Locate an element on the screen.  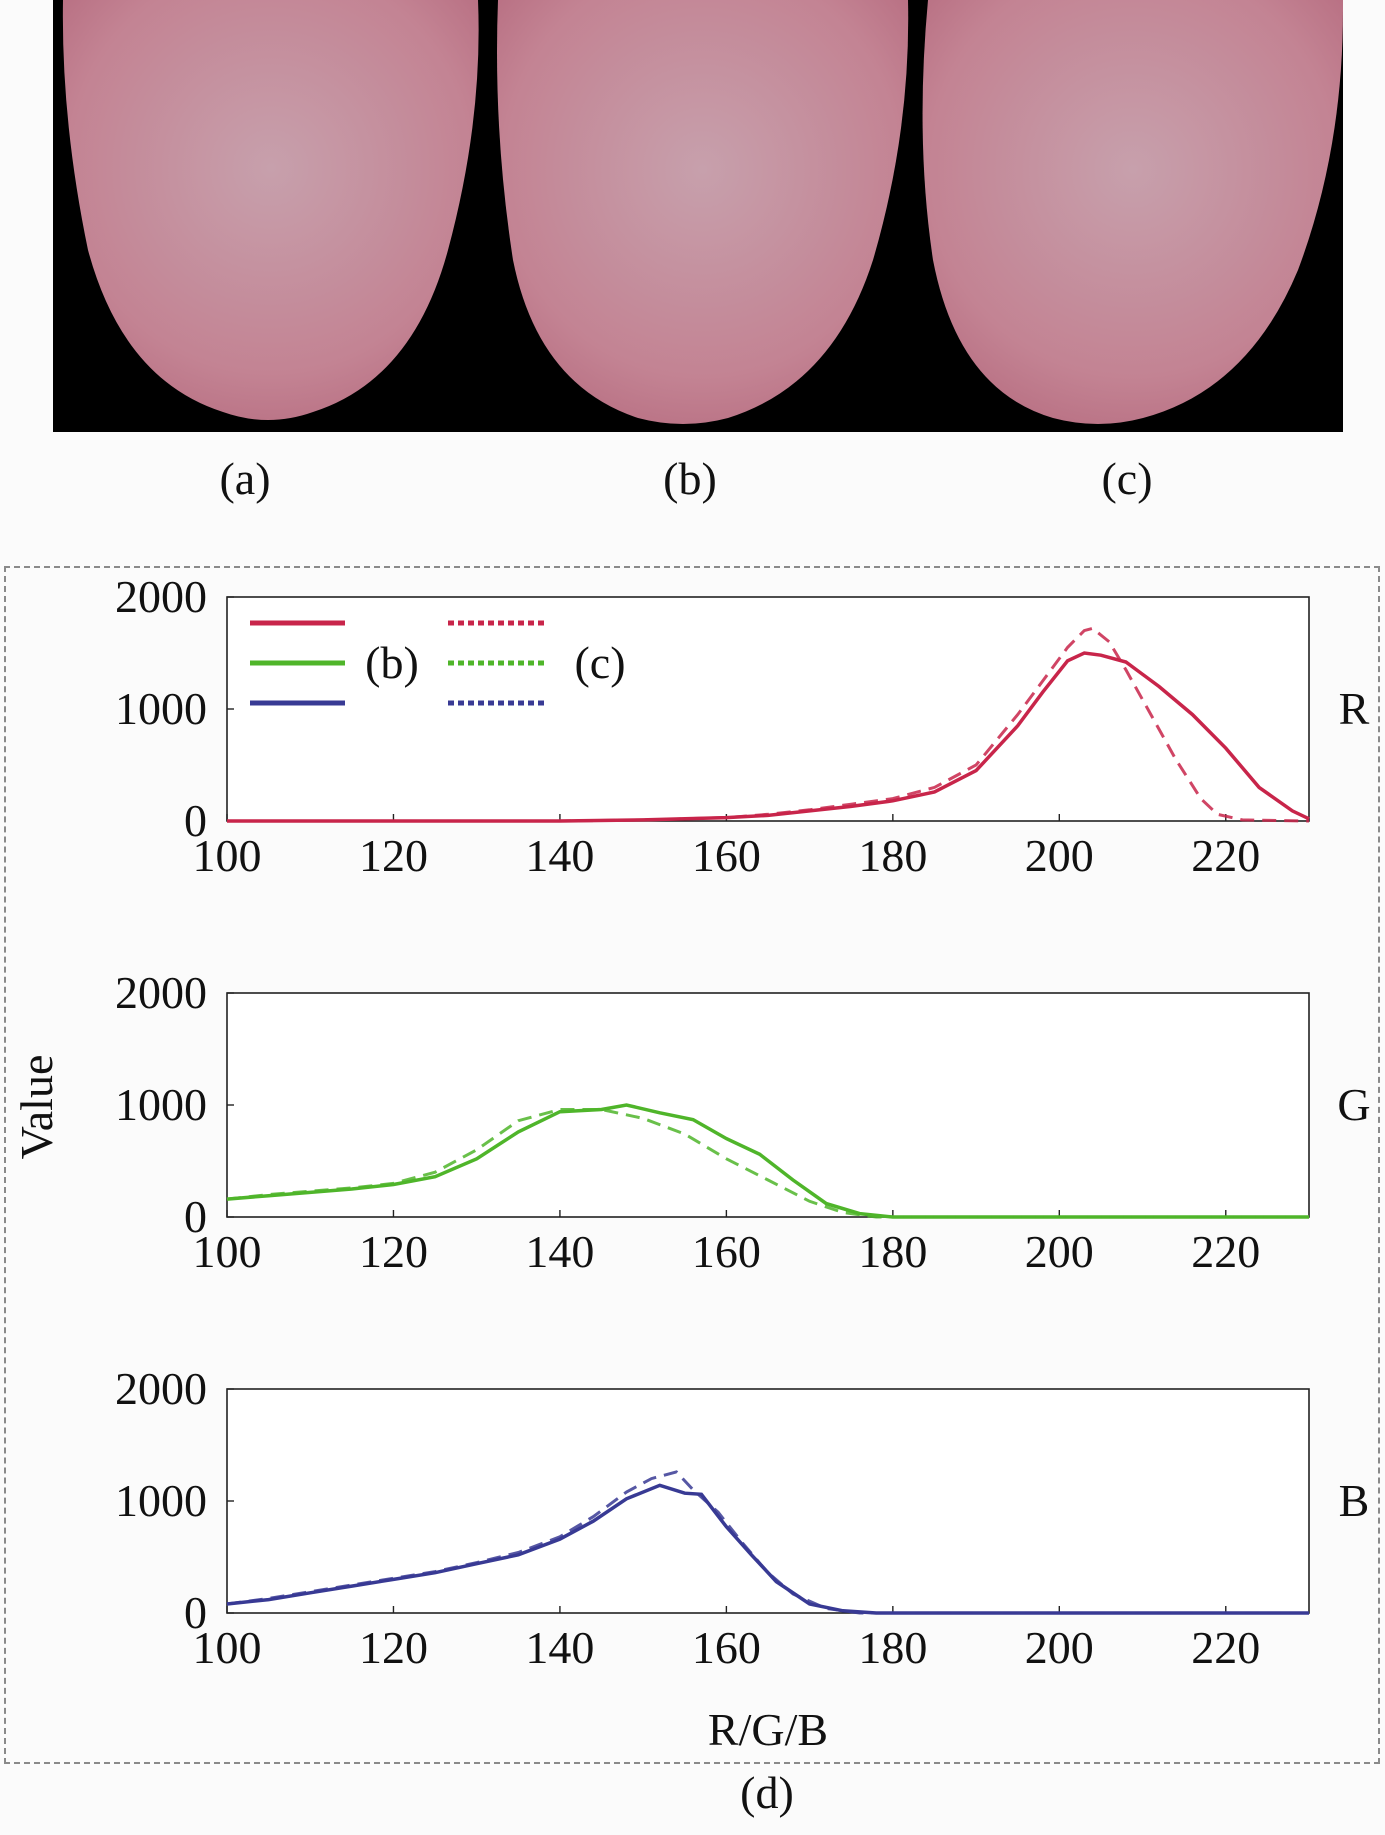
y-axis-label: Value is located at coordinates (36, 1107).